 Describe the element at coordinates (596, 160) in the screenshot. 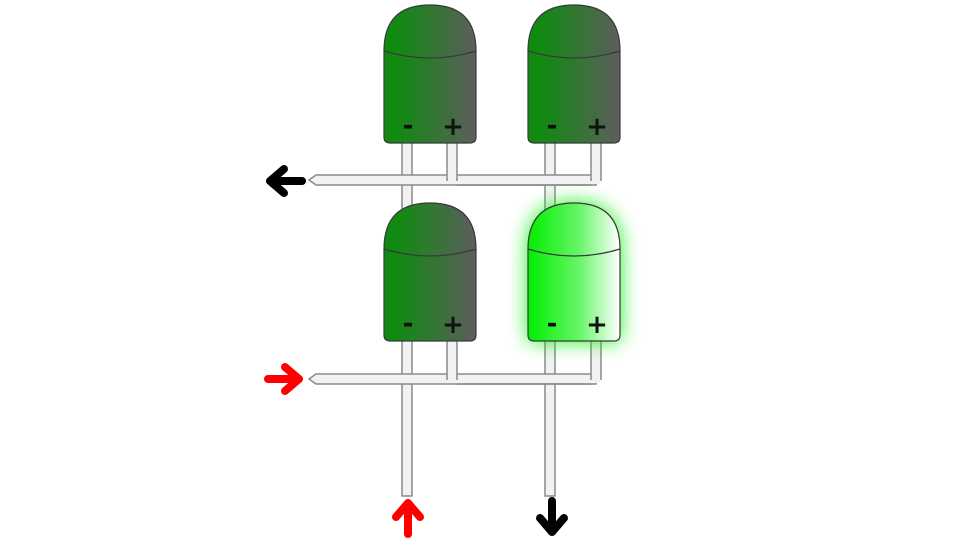

I see `lead-top-right-plus` at that location.